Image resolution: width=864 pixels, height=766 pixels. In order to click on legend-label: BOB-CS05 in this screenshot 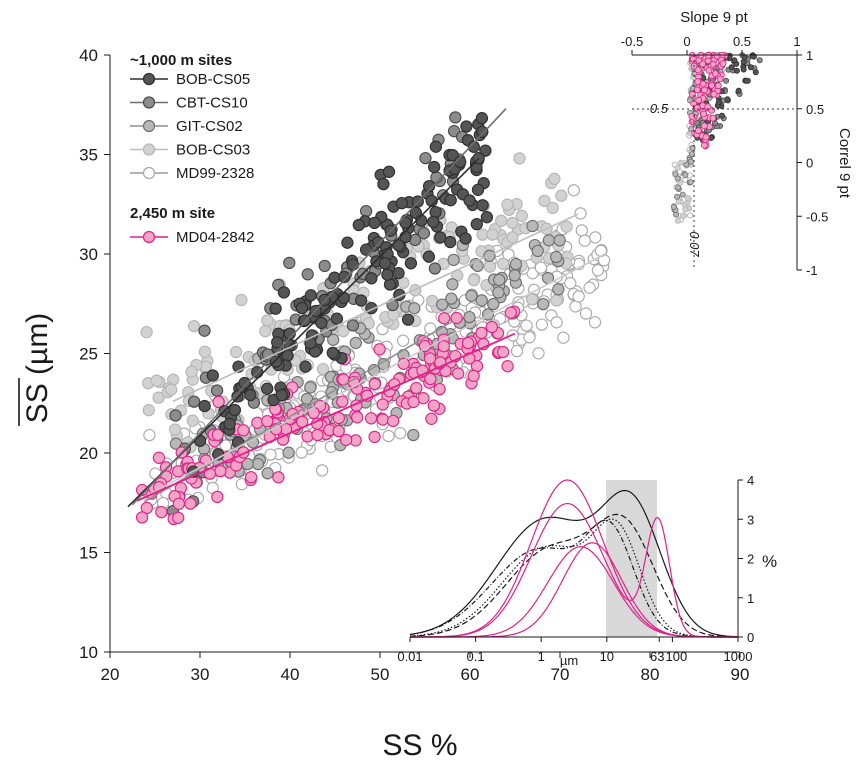, I will do `click(213, 79)`.